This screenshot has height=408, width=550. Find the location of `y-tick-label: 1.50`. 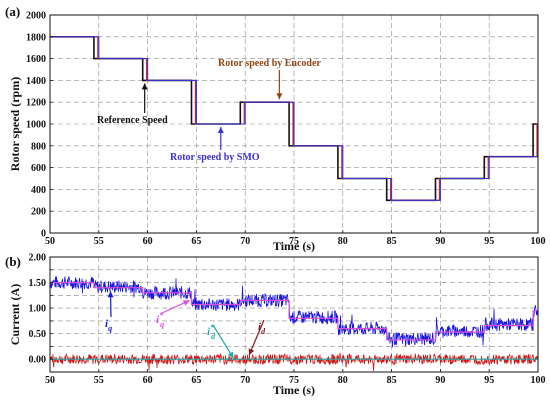

y-tick-label: 1.50 is located at coordinates (38, 283).